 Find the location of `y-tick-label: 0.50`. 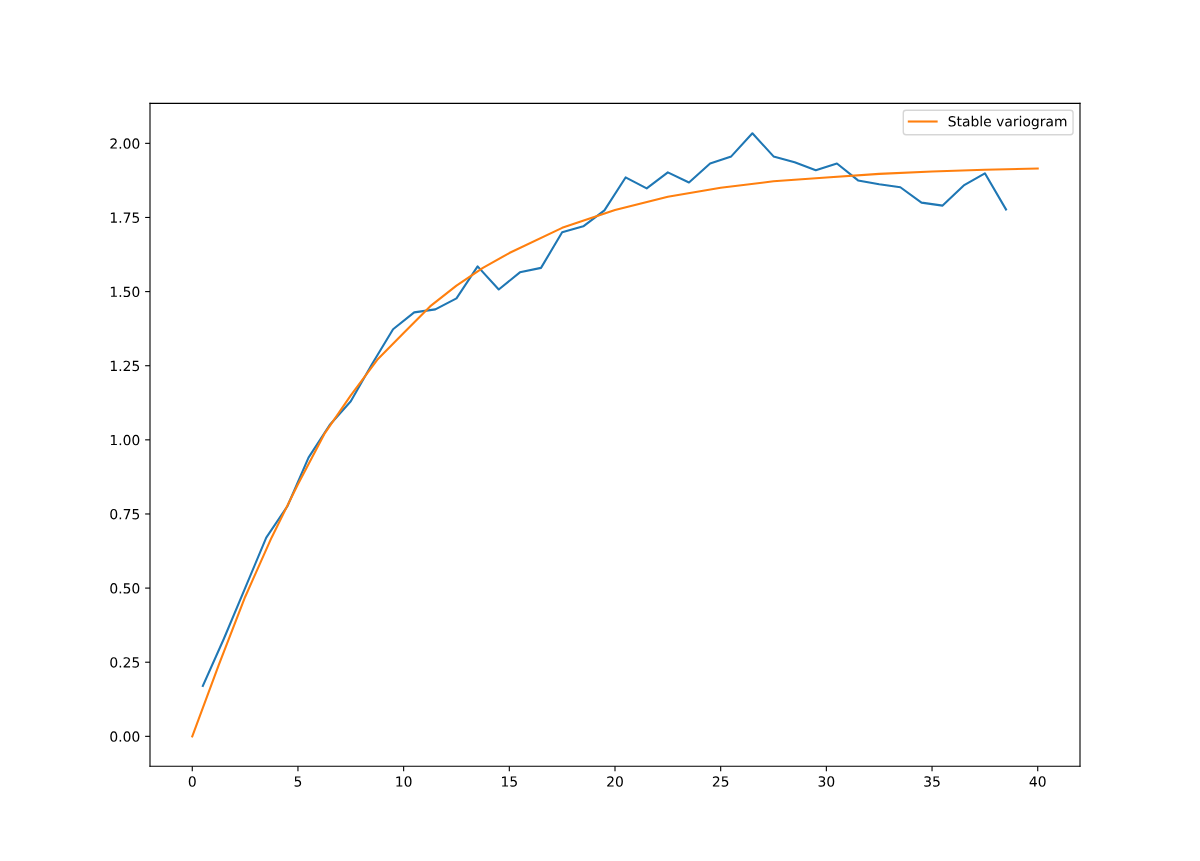

y-tick-label: 0.50 is located at coordinates (125, 588).